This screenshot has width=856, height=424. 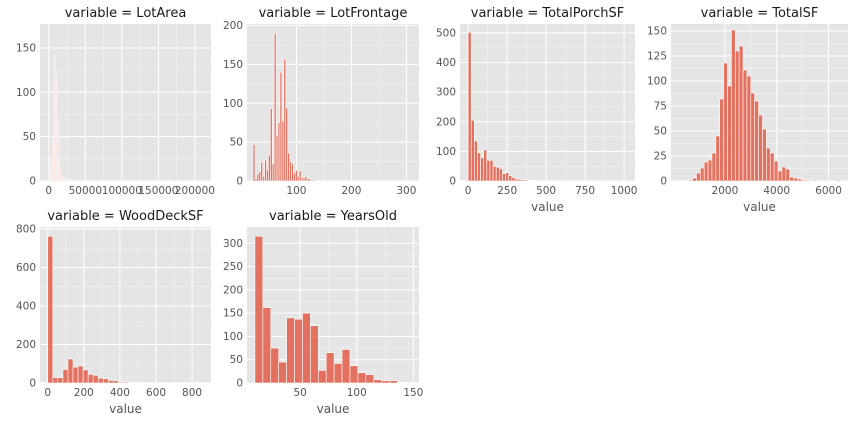 What do you see at coordinates (660, 107) in the screenshot?
I see `y-tick-label: 75` at bounding box center [660, 107].